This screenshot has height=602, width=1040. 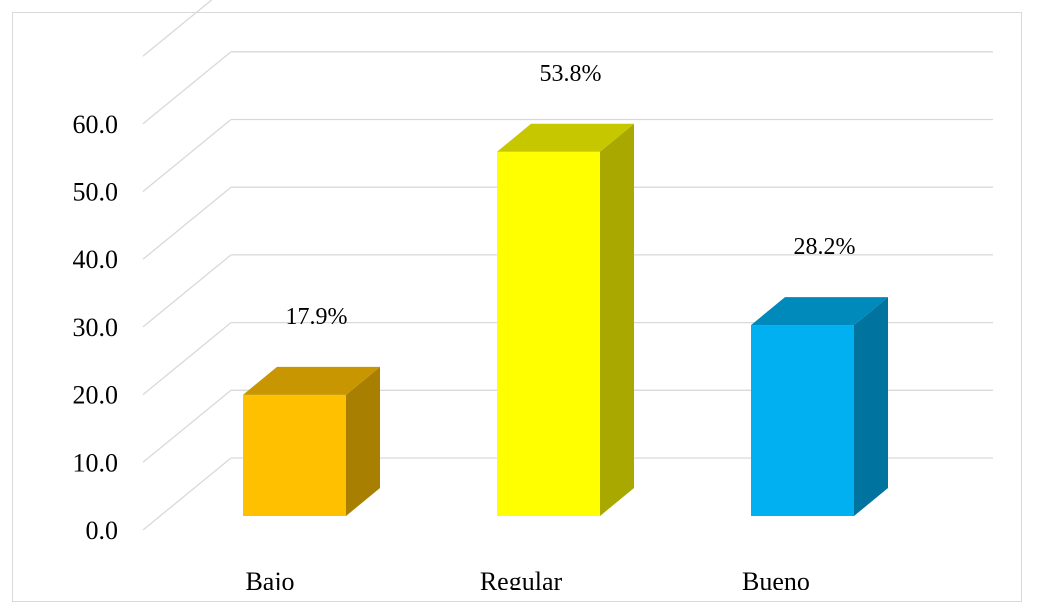 I want to click on category-labels: Bajo Regular Bueno, so click(x=527, y=578).